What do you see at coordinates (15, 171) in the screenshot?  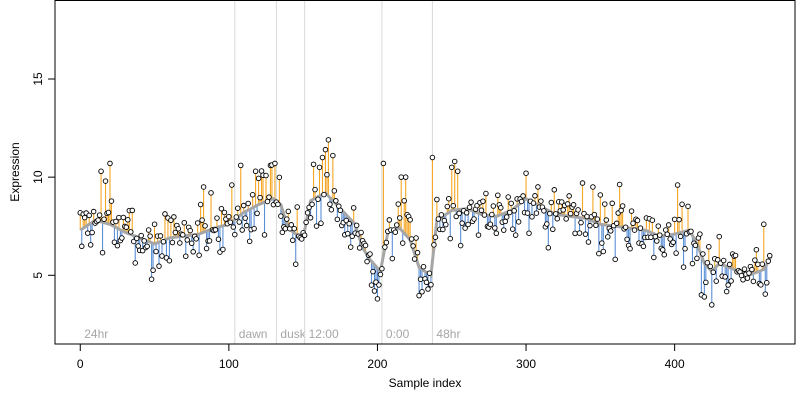 I see `y-axis-label: Expression` at bounding box center [15, 171].